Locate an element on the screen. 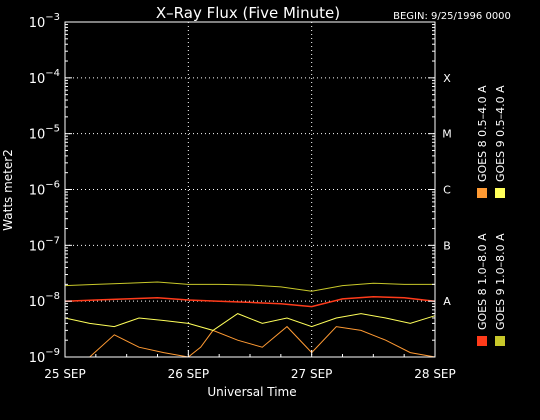 The height and width of the screenshot is (420, 540). flare-class-b: B is located at coordinates (447, 245).